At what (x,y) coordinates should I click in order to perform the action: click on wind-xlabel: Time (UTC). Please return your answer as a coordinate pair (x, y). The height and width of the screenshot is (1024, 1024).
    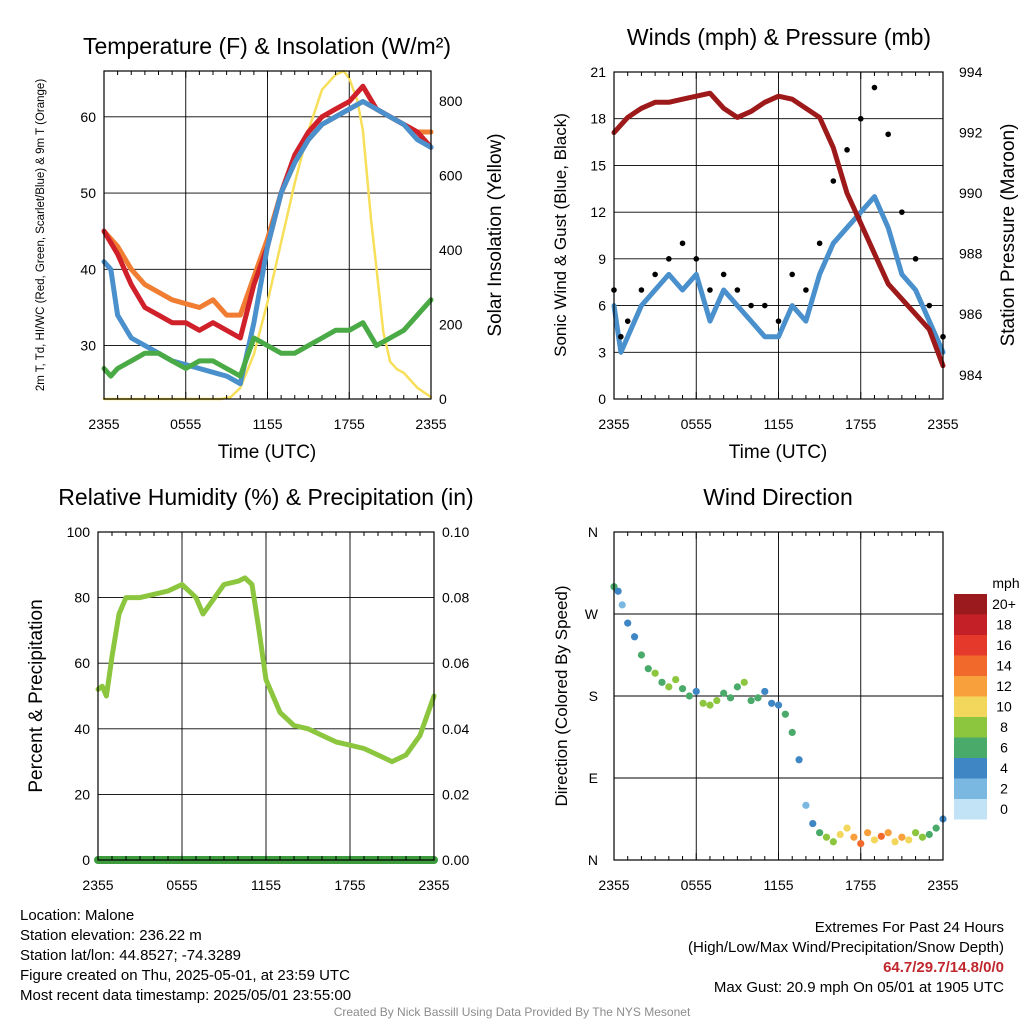
    Looking at the image, I should click on (778, 452).